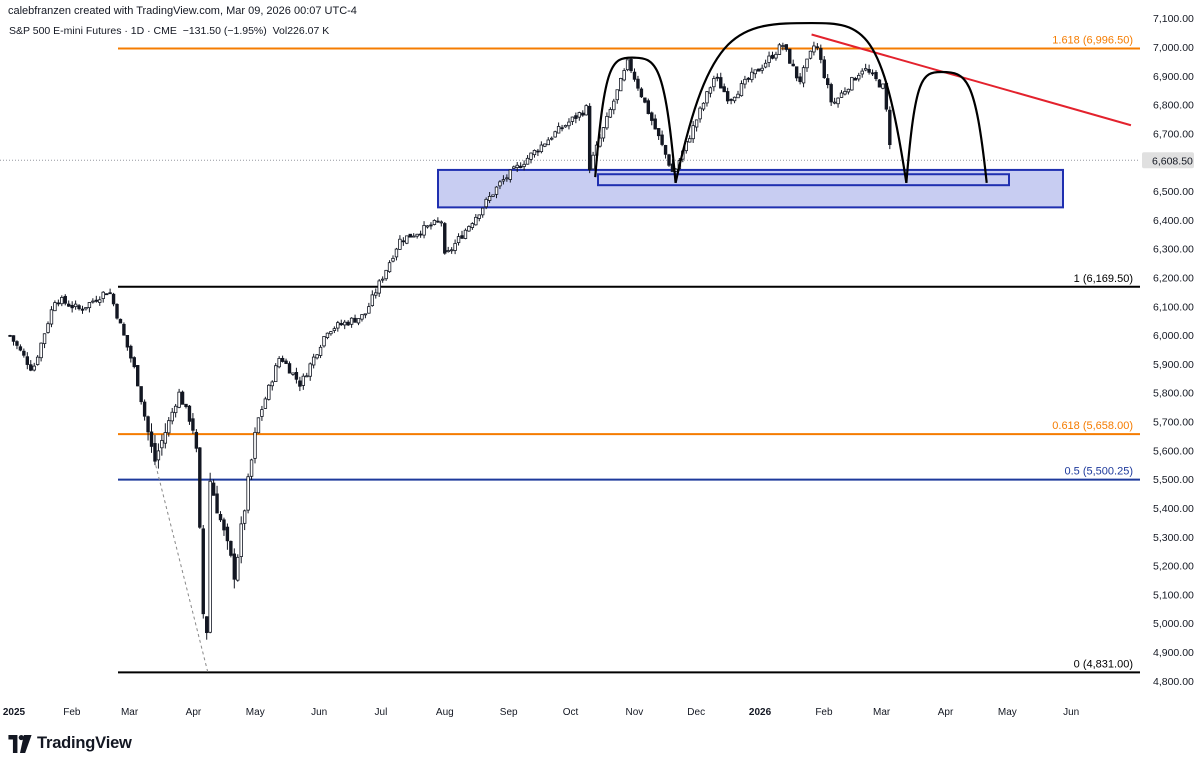 This screenshot has width=1200, height=765. I want to click on tradingview-brand: TradingView, so click(70, 743).